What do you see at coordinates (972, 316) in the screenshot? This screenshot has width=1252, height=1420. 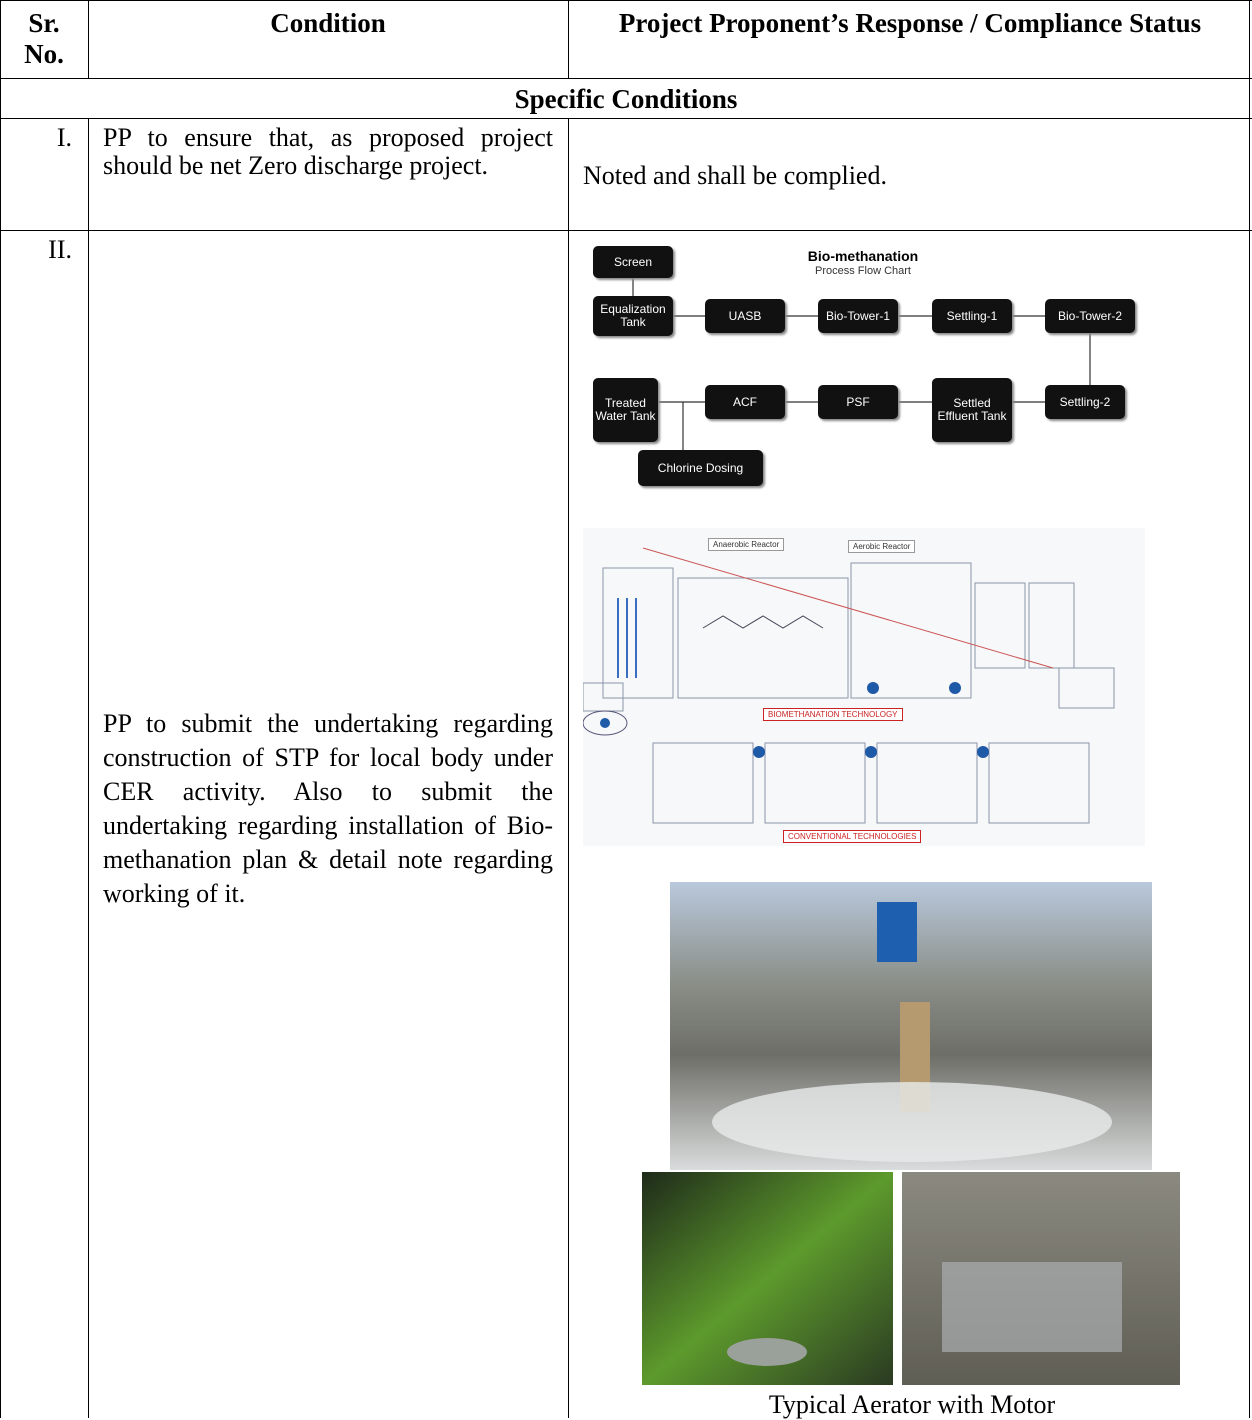 I see `flow-node: Settling-1` at bounding box center [972, 316].